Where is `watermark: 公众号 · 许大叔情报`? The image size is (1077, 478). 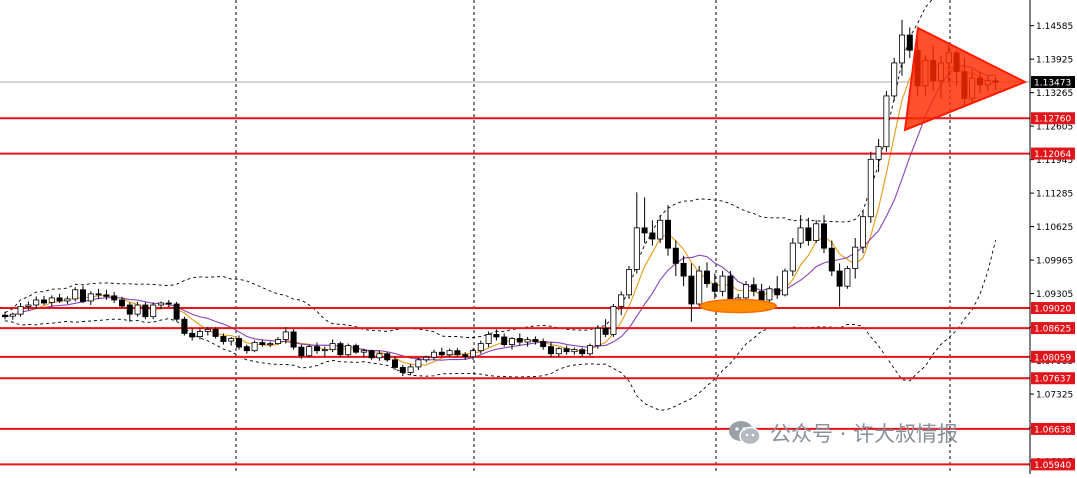 watermark: 公众号 · 许大叔情报 is located at coordinates (843, 433).